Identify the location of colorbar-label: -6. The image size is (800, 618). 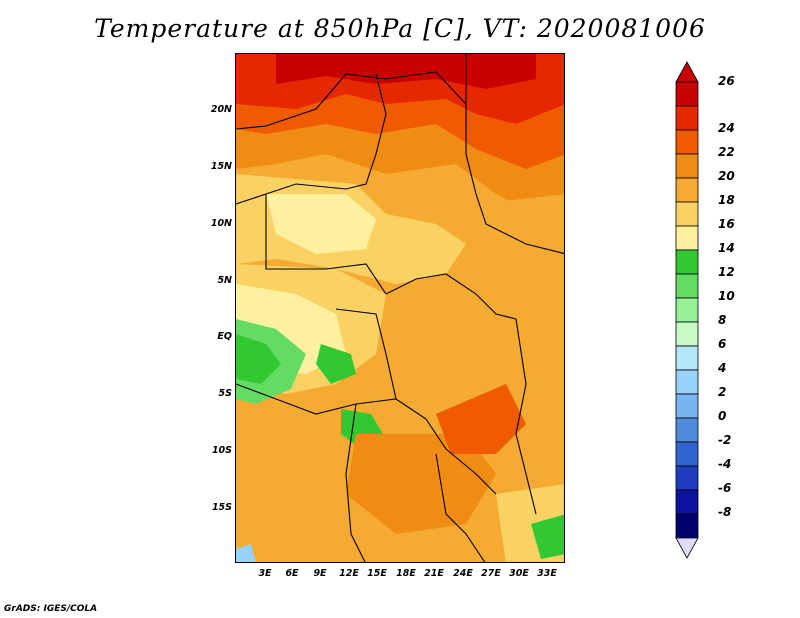
(725, 488).